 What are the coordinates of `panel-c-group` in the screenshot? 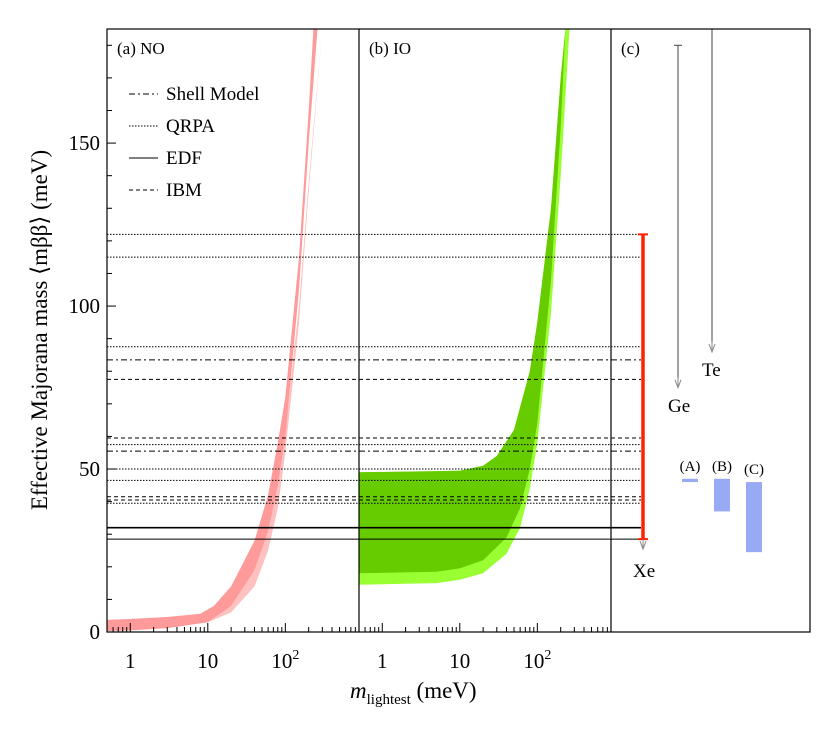 It's located at (700, 290).